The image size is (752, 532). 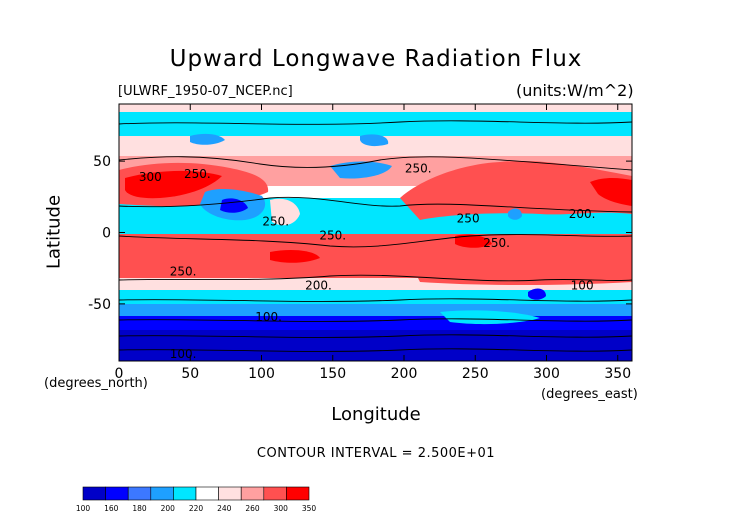 I want to click on colorbar-level-label: 160, so click(x=111, y=508).